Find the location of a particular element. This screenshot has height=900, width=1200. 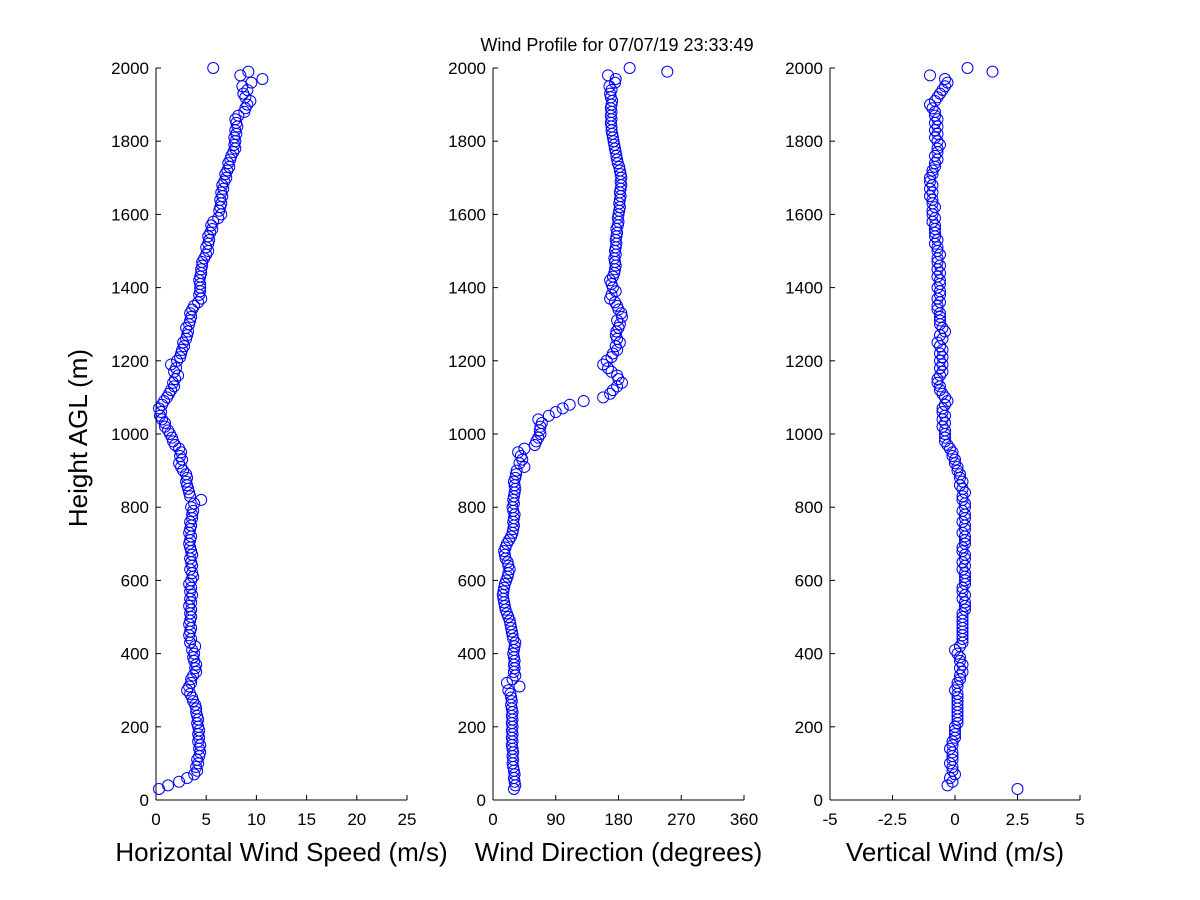

y-axis-label: Height AGL (m) is located at coordinates (78, 438).